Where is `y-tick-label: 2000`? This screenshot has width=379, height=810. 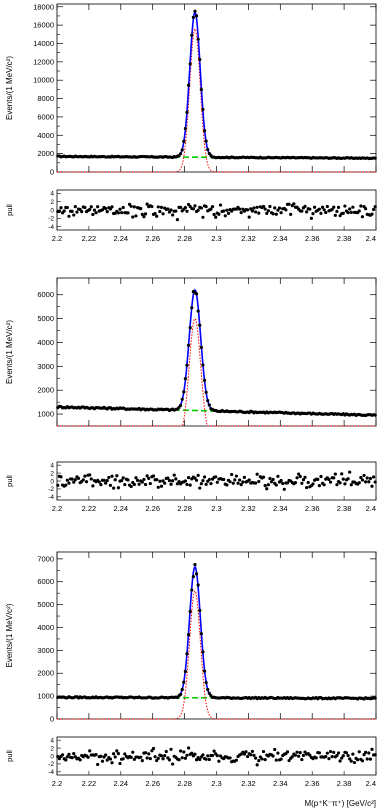 y-tick-label: 2000 is located at coordinates (45, 673).